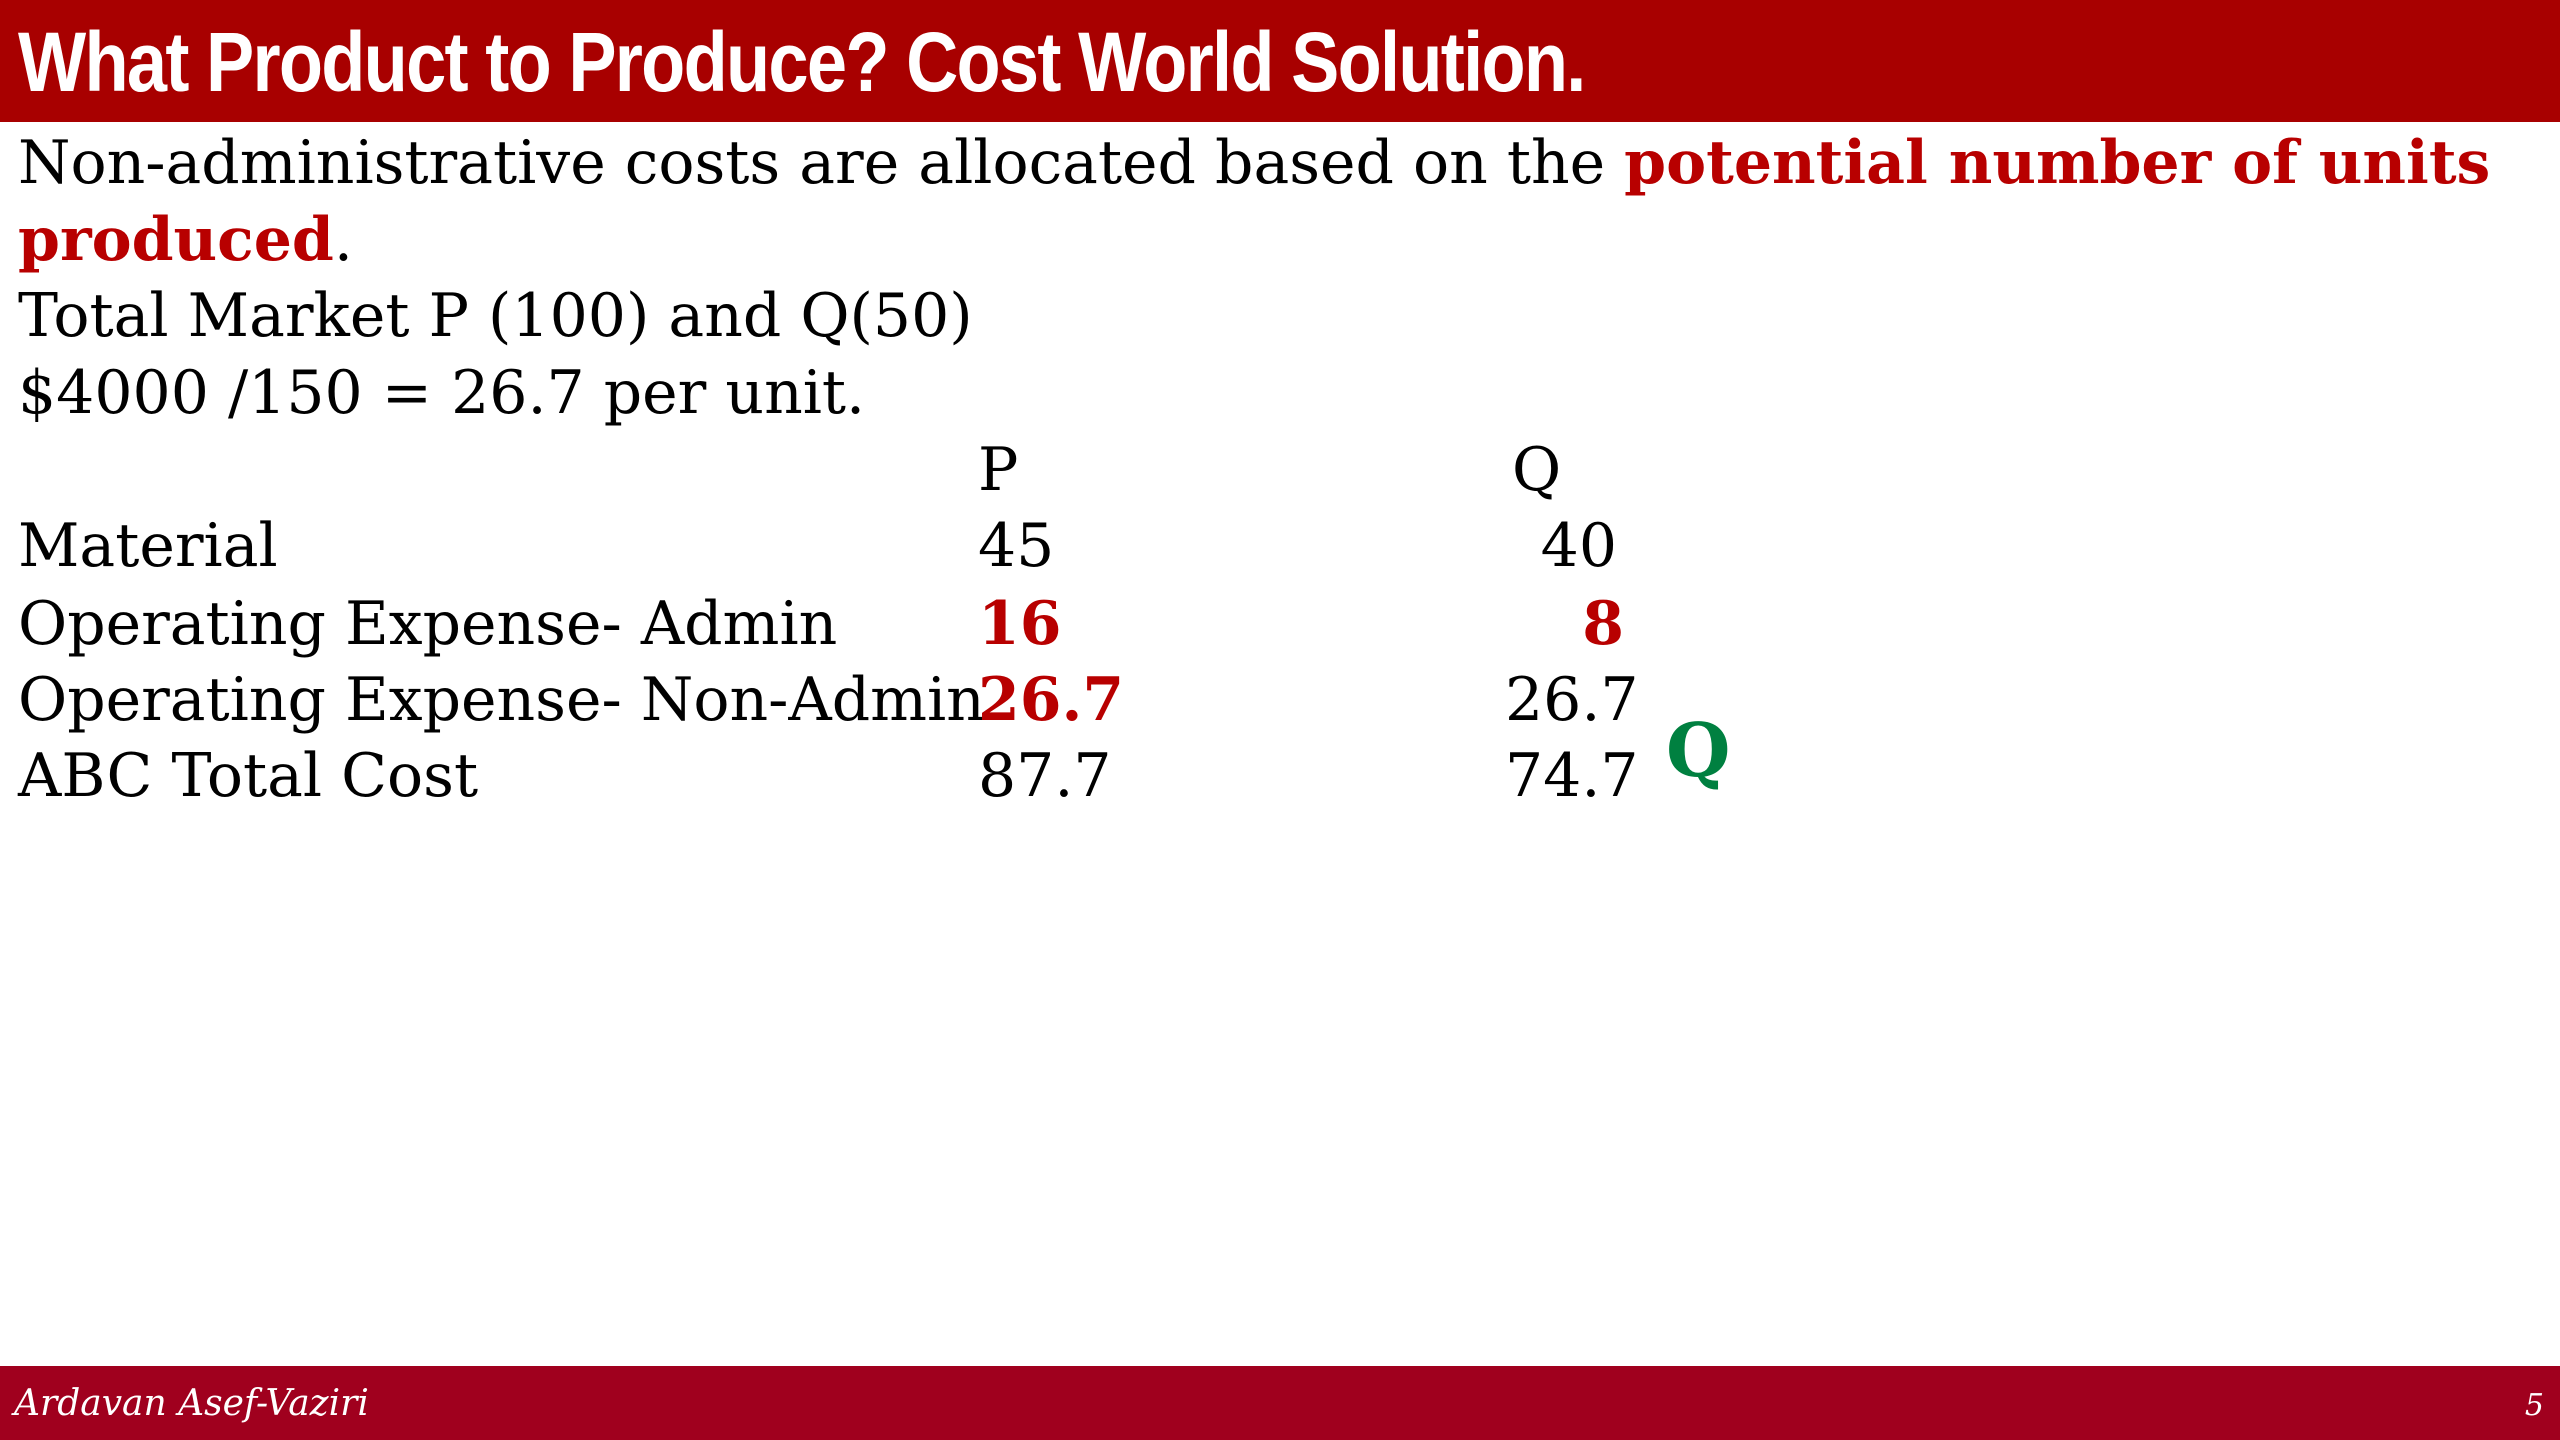 The width and height of the screenshot is (2560, 1440). Describe the element at coordinates (176, 240) in the screenshot. I see `intro-highlight-2: produced` at that location.